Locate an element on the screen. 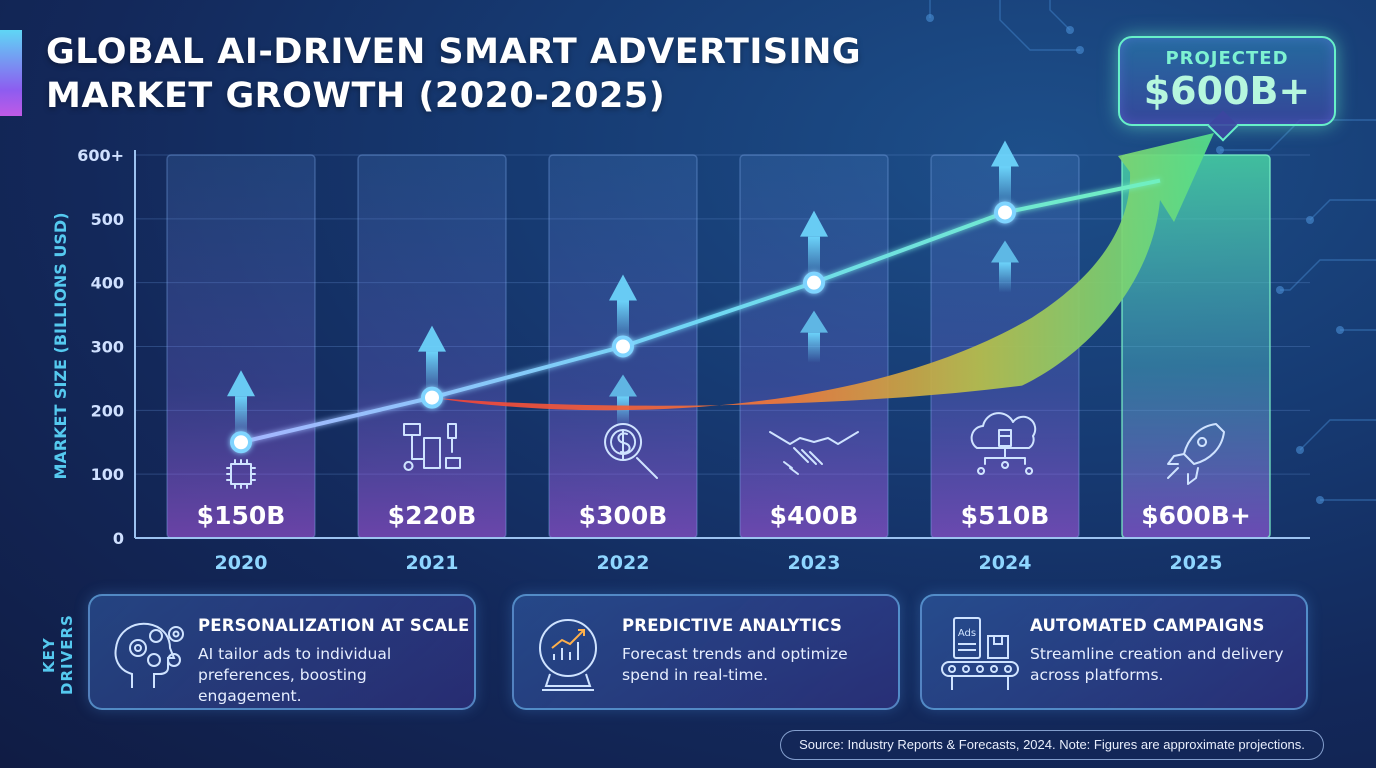 This screenshot has height=768, width=1376. title-accent-bar is located at coordinates (11, 73).